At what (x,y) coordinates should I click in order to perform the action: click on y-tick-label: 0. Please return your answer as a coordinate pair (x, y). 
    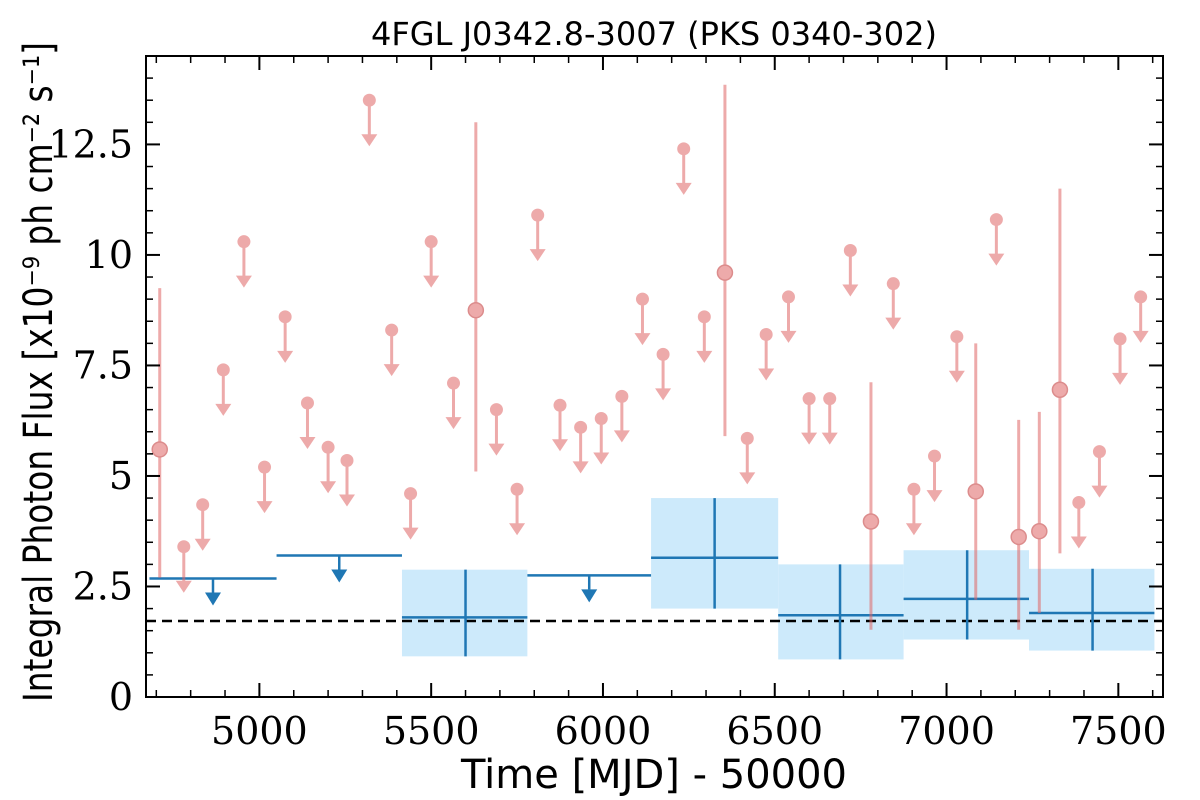
    Looking at the image, I should click on (121, 697).